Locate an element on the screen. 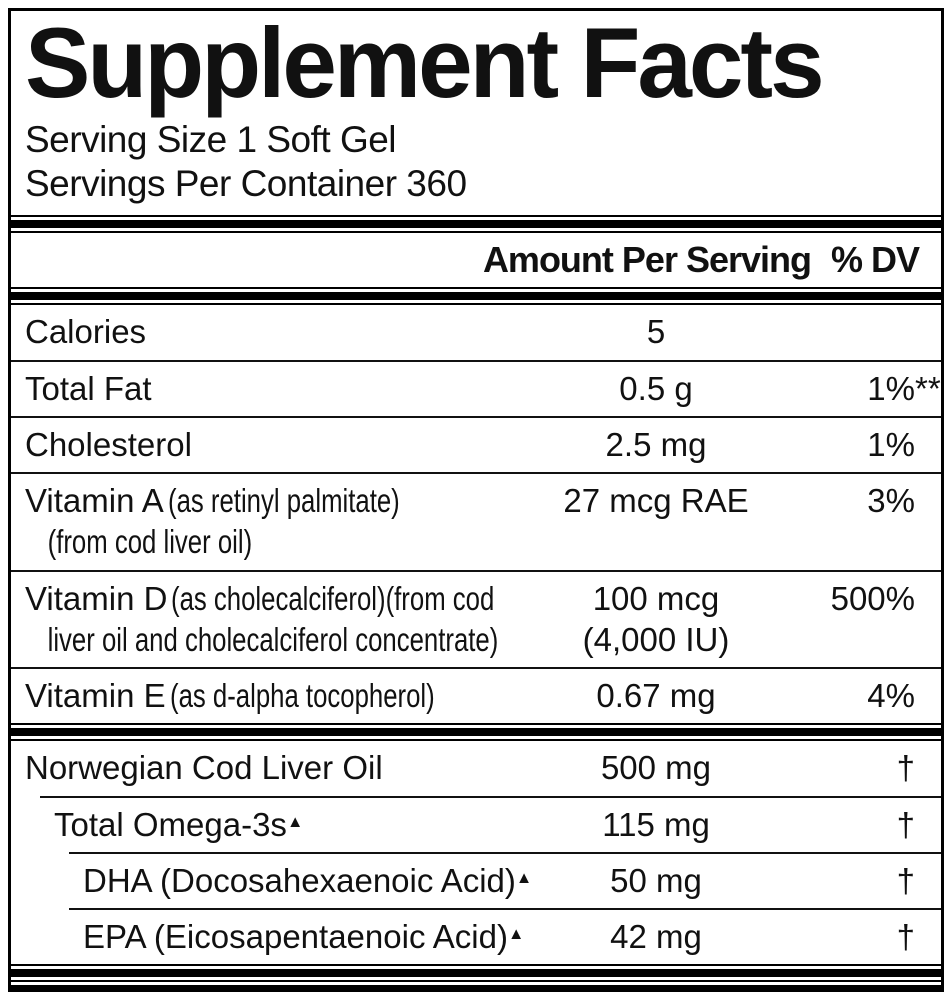  dv-cell: 4% is located at coordinates (876, 695).